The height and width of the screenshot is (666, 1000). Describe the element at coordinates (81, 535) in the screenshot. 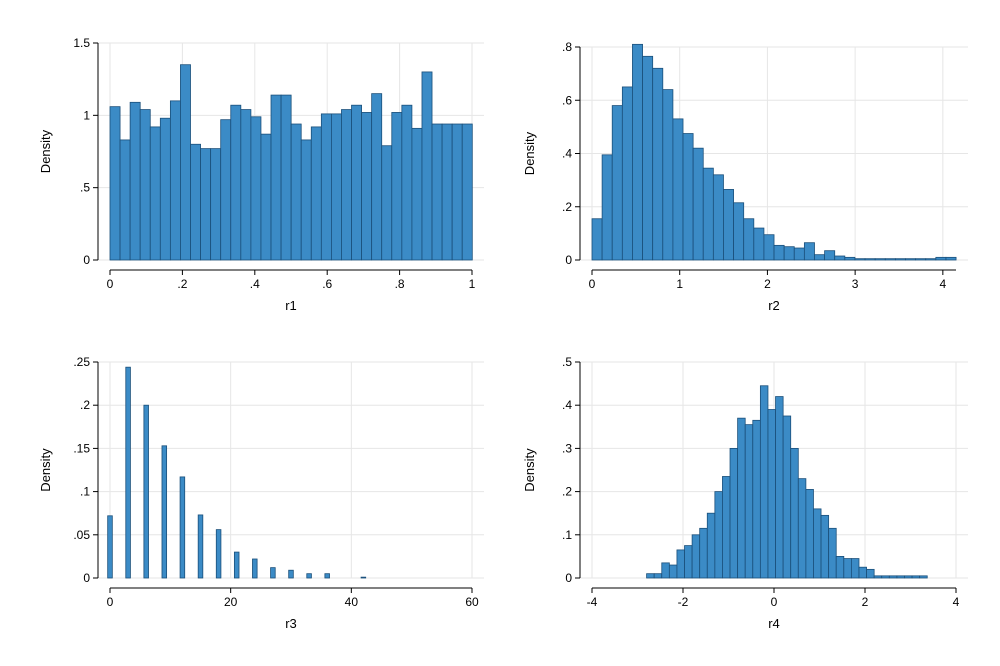

I see `y-tick-label: .05` at that location.